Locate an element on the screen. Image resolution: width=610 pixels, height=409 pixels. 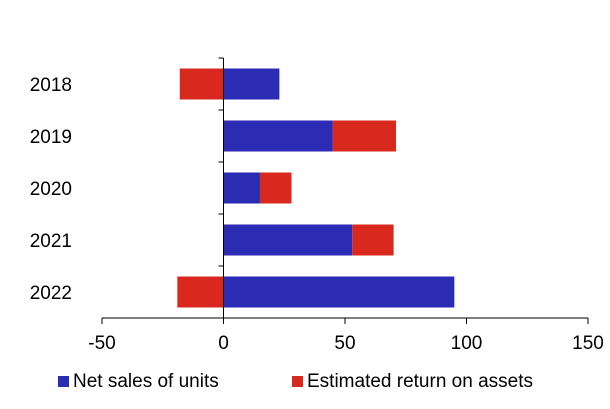
y-tick-label-2020: 2020 is located at coordinates (51, 189).